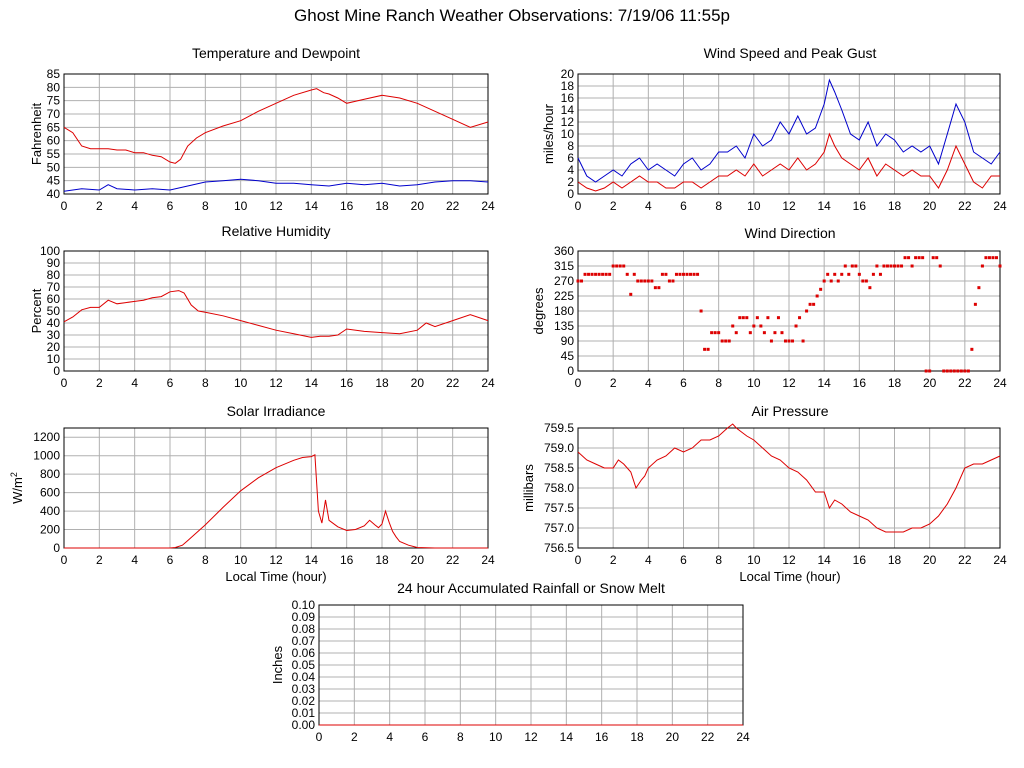 The width and height of the screenshot is (1024, 768). I want to click on solar-xtick-label: 16, so click(347, 560).